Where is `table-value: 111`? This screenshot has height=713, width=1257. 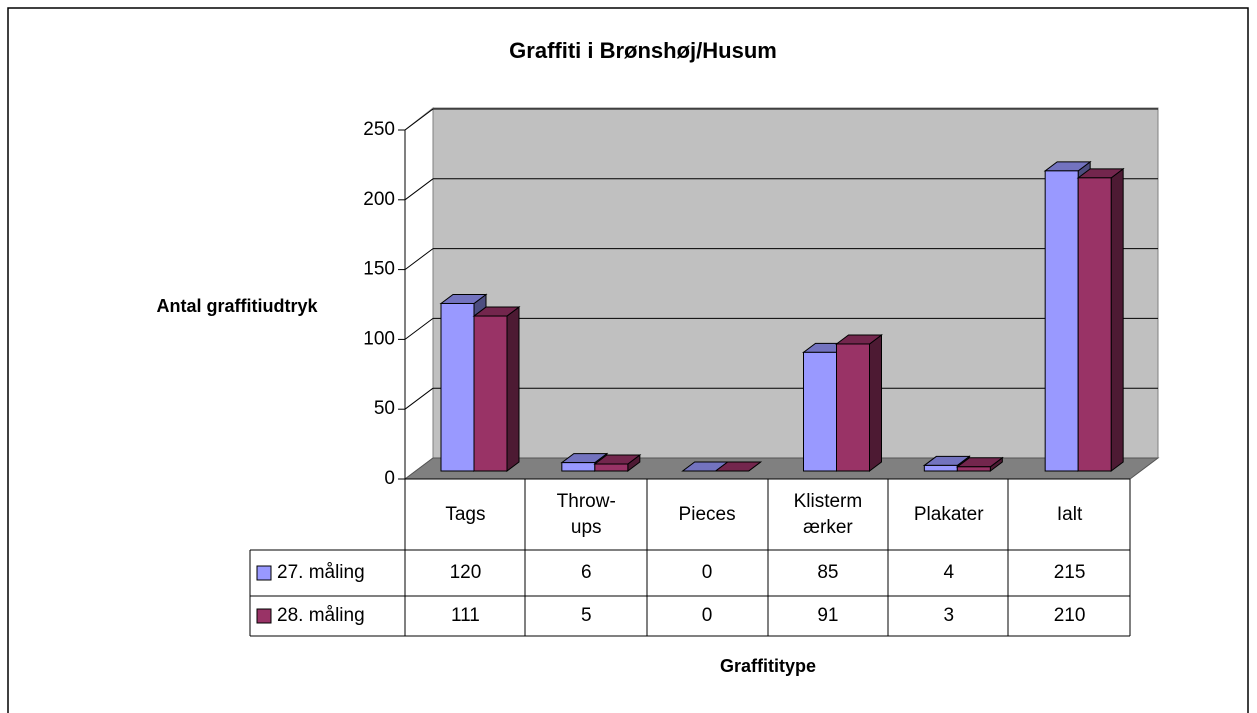 table-value: 111 is located at coordinates (465, 616).